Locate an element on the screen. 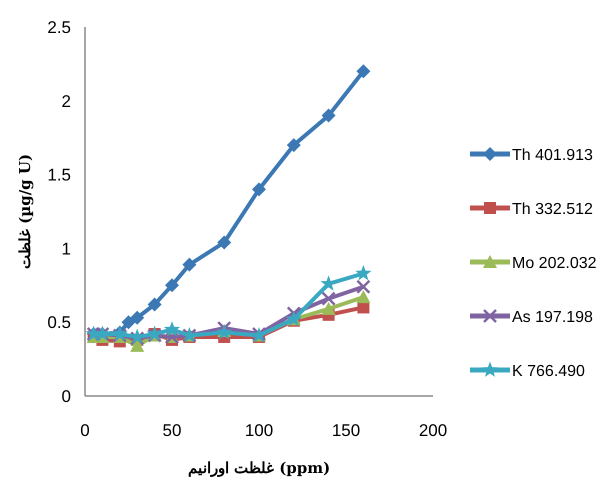 The height and width of the screenshot is (483, 603). x-tick-label: 100 is located at coordinates (259, 430).